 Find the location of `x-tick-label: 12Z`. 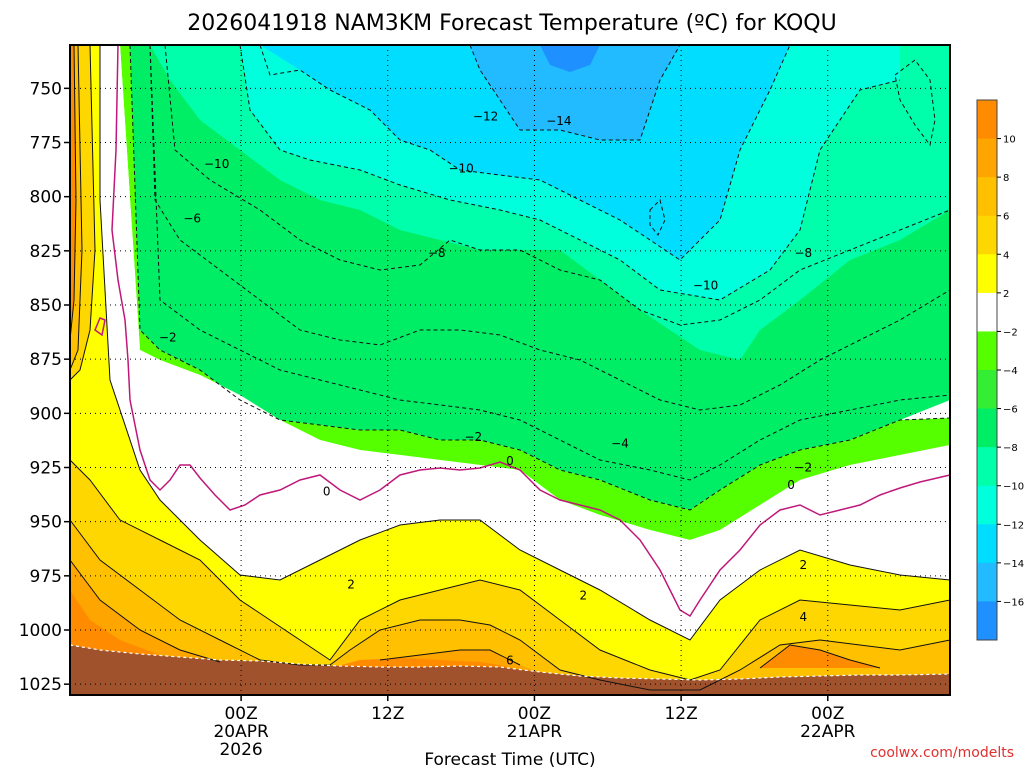

x-tick-label: 12Z is located at coordinates (680, 714).